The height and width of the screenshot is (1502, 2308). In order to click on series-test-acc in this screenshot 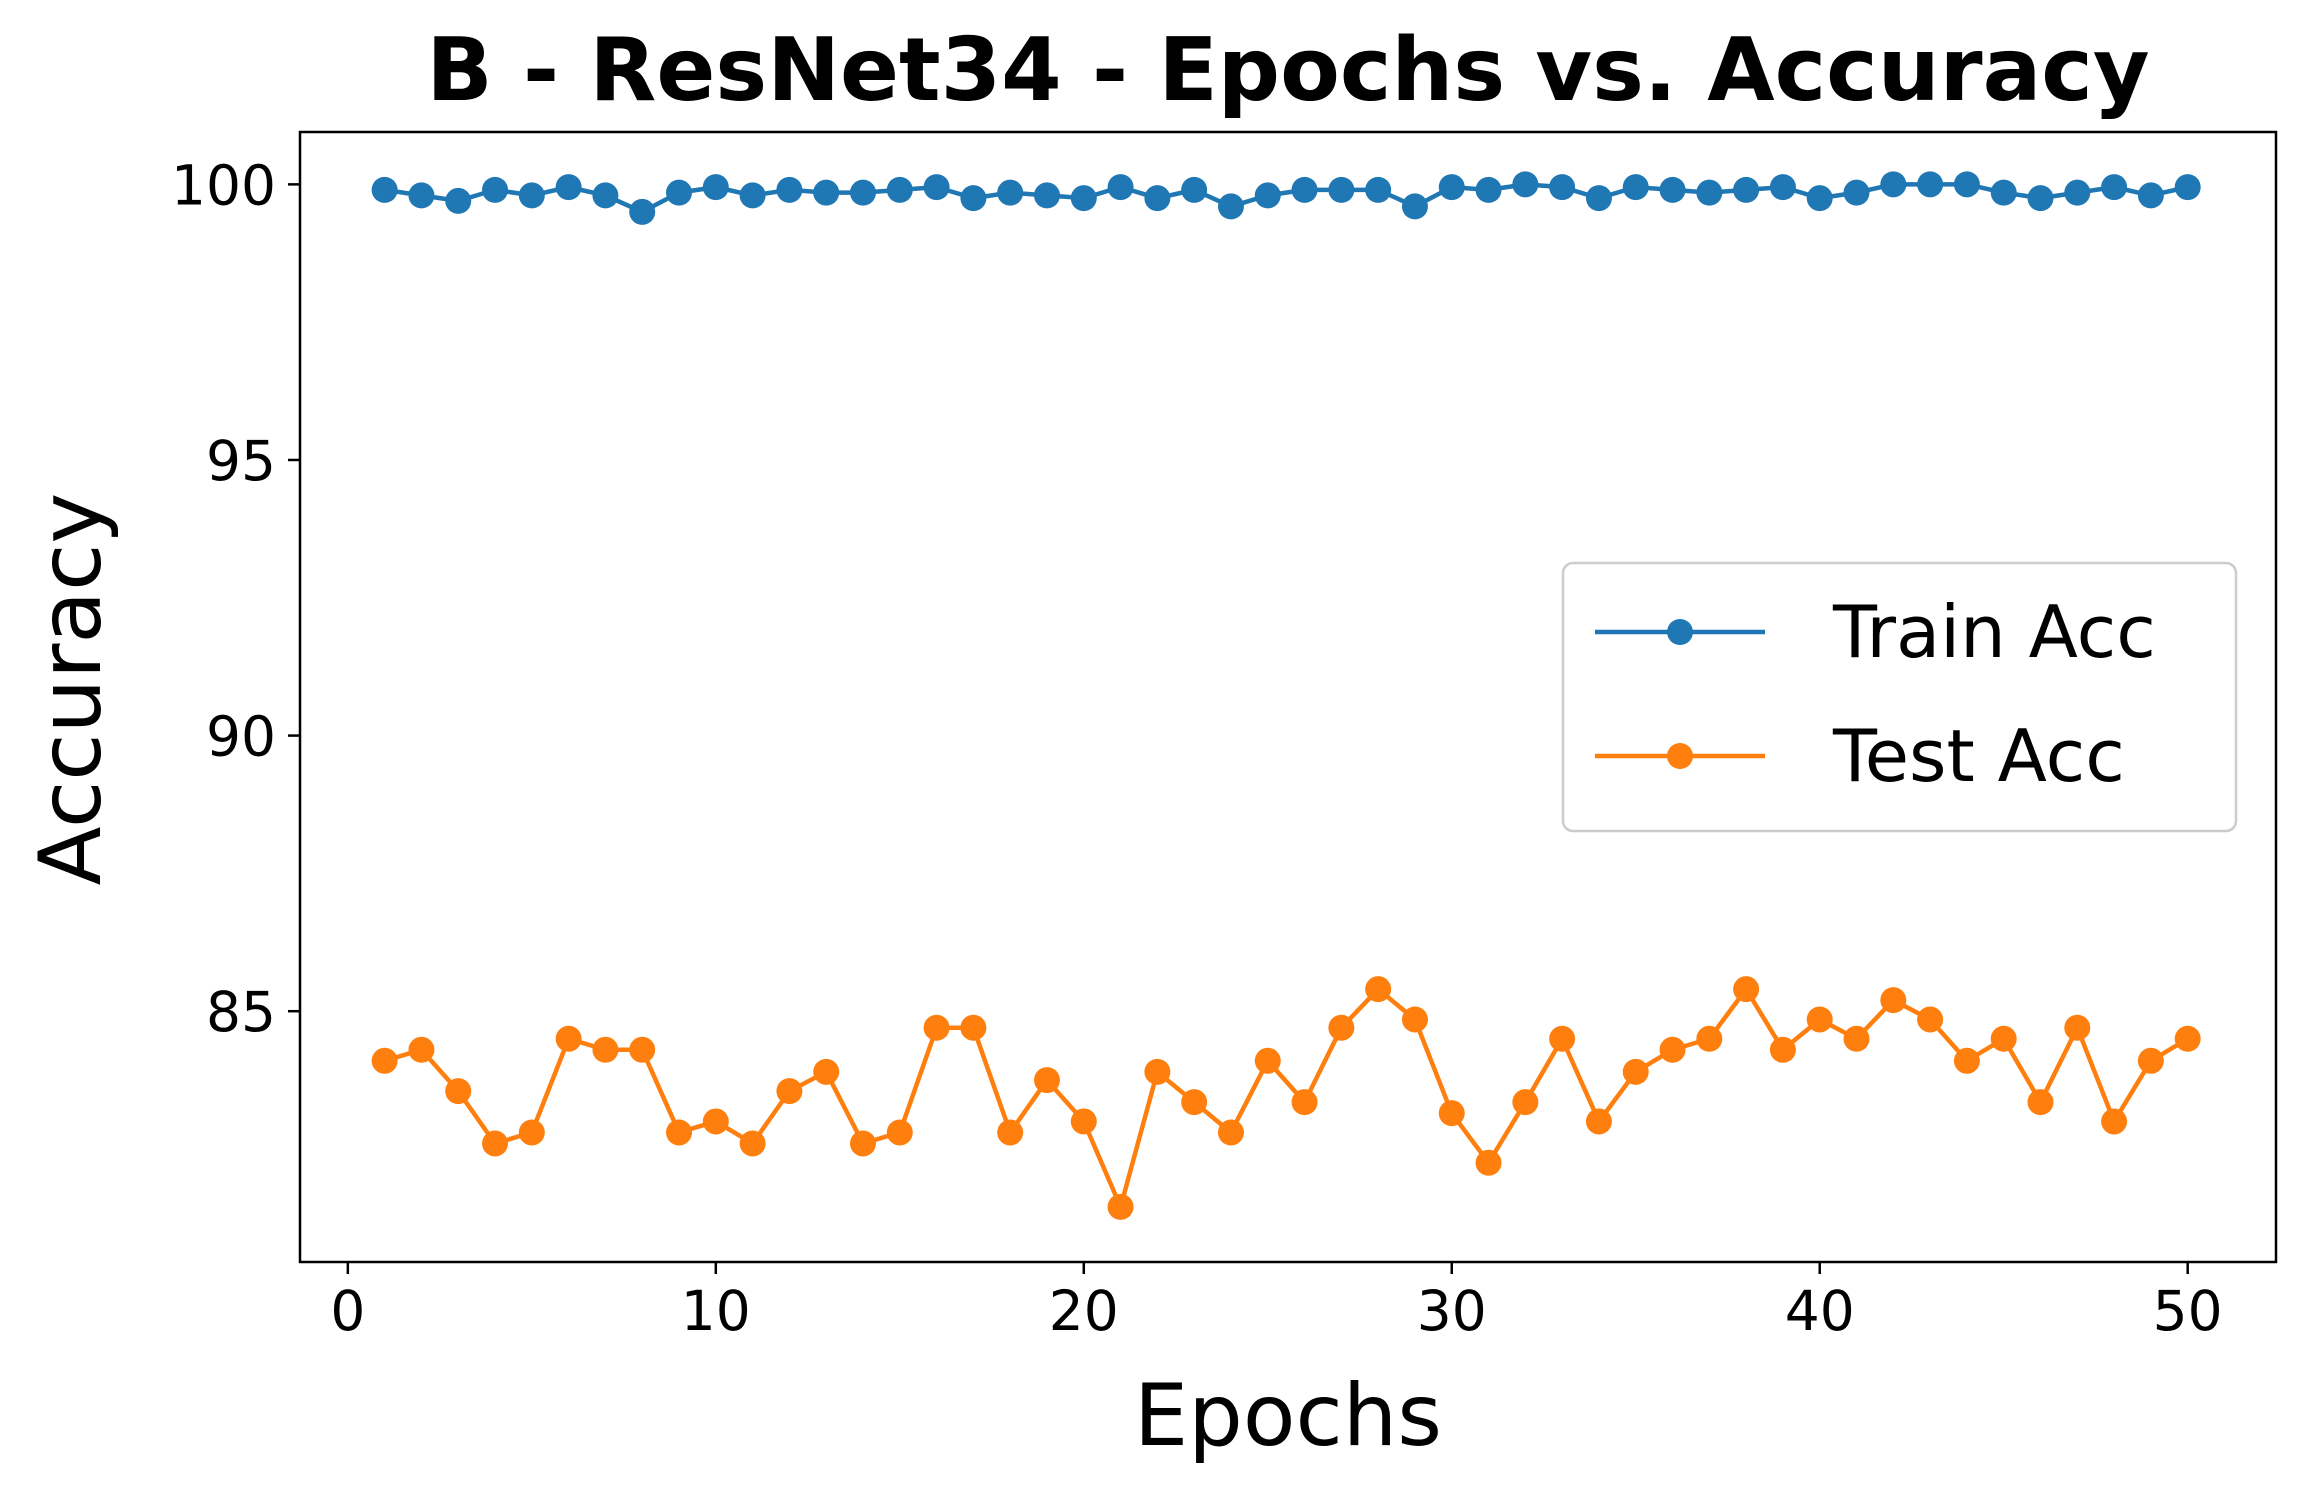, I will do `click(1286, 1098)`.